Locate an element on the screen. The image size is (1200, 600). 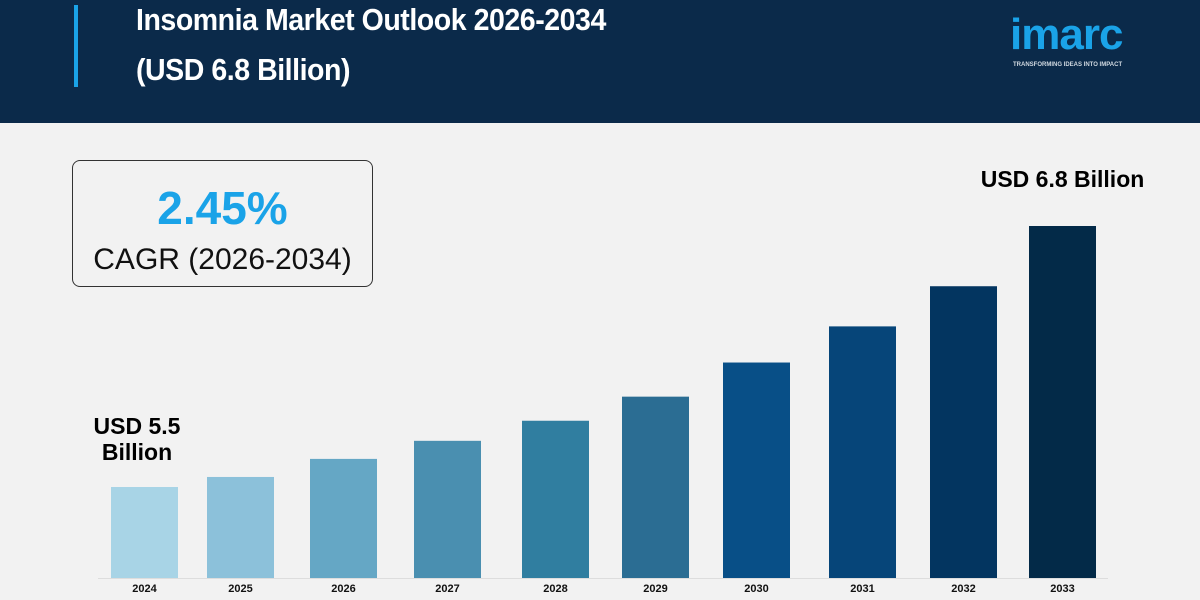
bar-2025 is located at coordinates (240, 527).